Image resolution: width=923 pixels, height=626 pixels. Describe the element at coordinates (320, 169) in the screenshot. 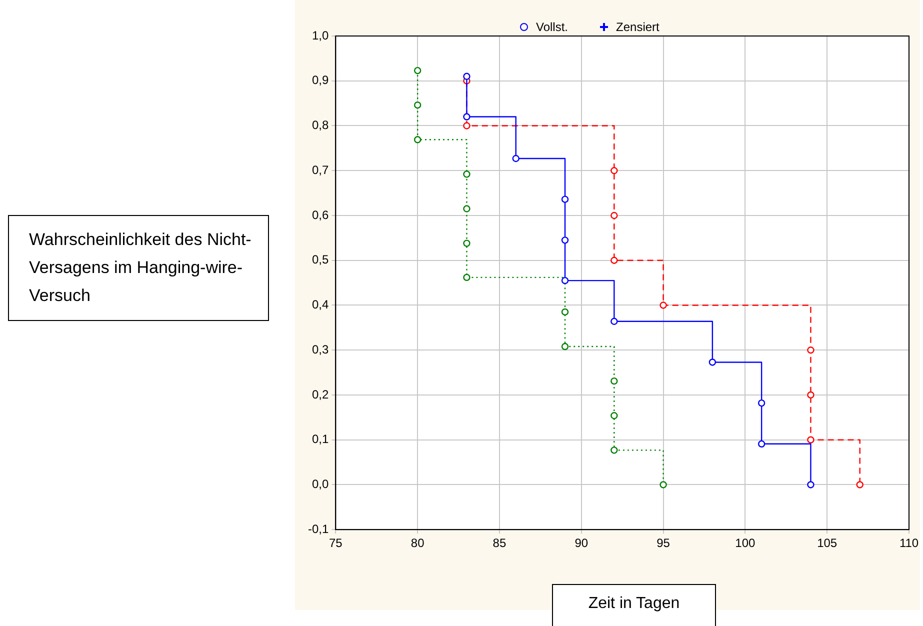

I see `y-tick-label: 0,7` at that location.